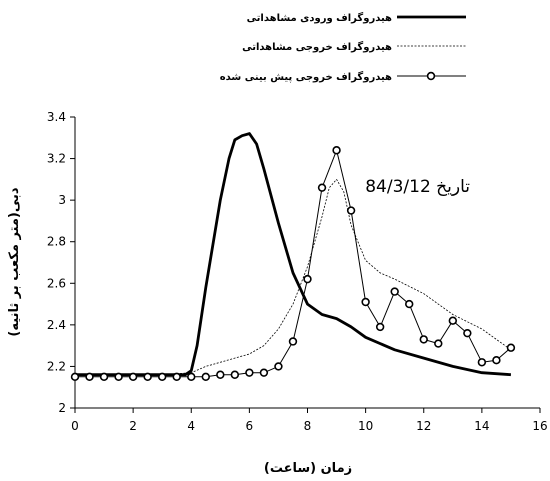 The image size is (550, 481). I want to click on x-tick-label: 12, so click(423, 426).